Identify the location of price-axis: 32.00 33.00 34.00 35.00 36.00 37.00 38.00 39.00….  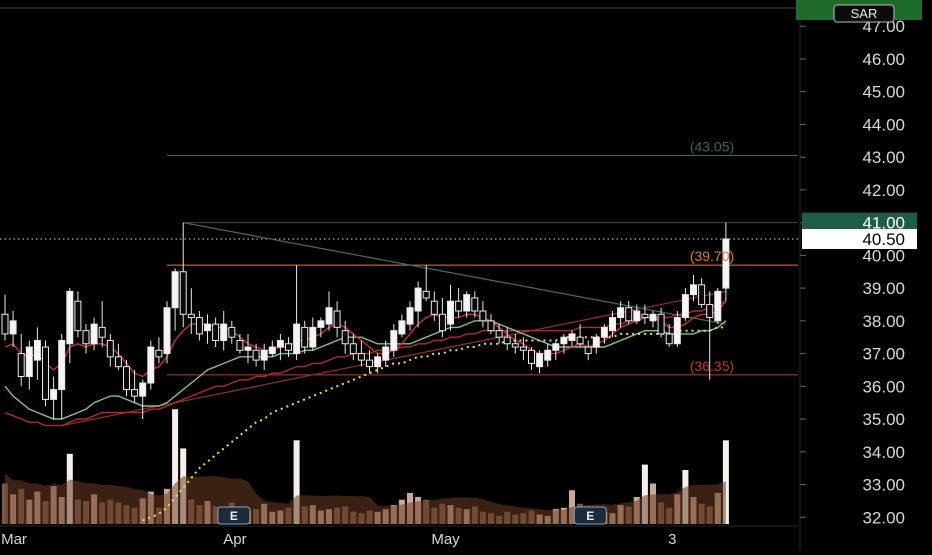
(859, 275).